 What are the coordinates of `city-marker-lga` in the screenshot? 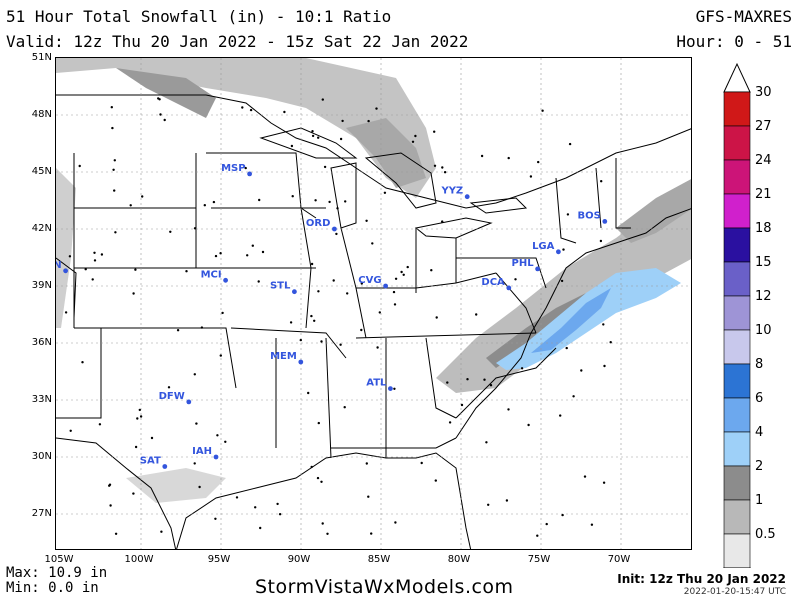 It's located at (558, 252).